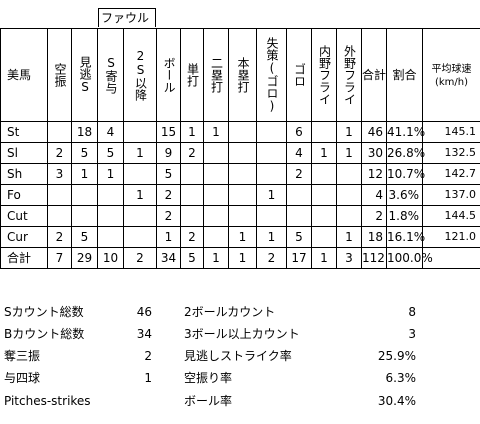  What do you see at coordinates (405, 236) in the screenshot?
I see `count-cell: 16.1%` at bounding box center [405, 236].